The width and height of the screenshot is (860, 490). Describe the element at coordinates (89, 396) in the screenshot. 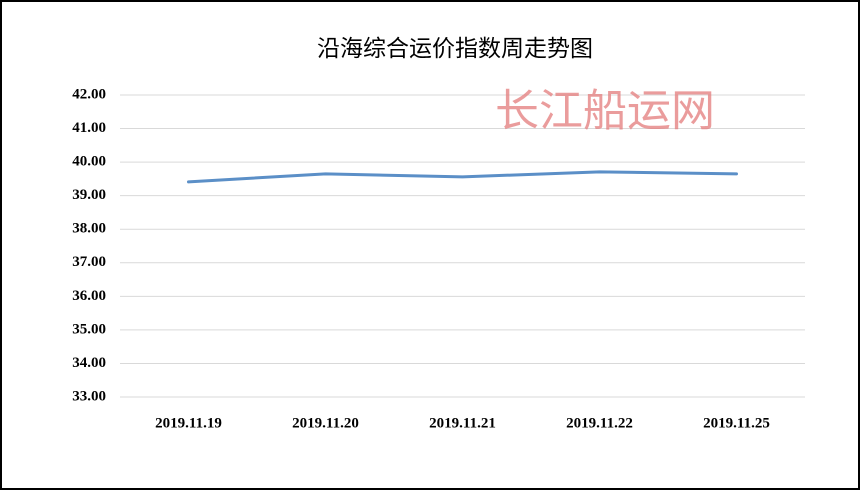

I see `y-tick-label: 33.00` at that location.